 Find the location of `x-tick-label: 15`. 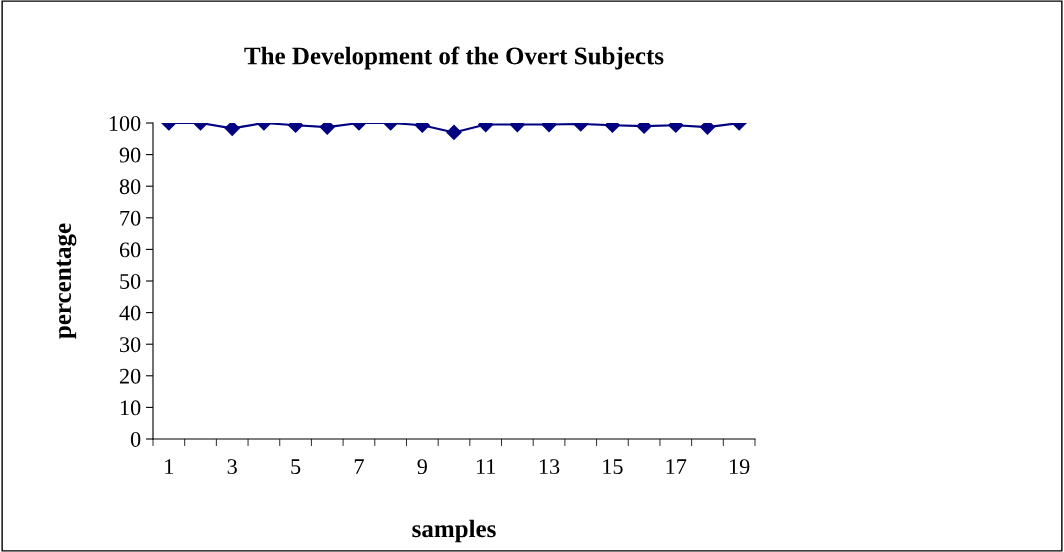

x-tick-label: 15 is located at coordinates (613, 467).